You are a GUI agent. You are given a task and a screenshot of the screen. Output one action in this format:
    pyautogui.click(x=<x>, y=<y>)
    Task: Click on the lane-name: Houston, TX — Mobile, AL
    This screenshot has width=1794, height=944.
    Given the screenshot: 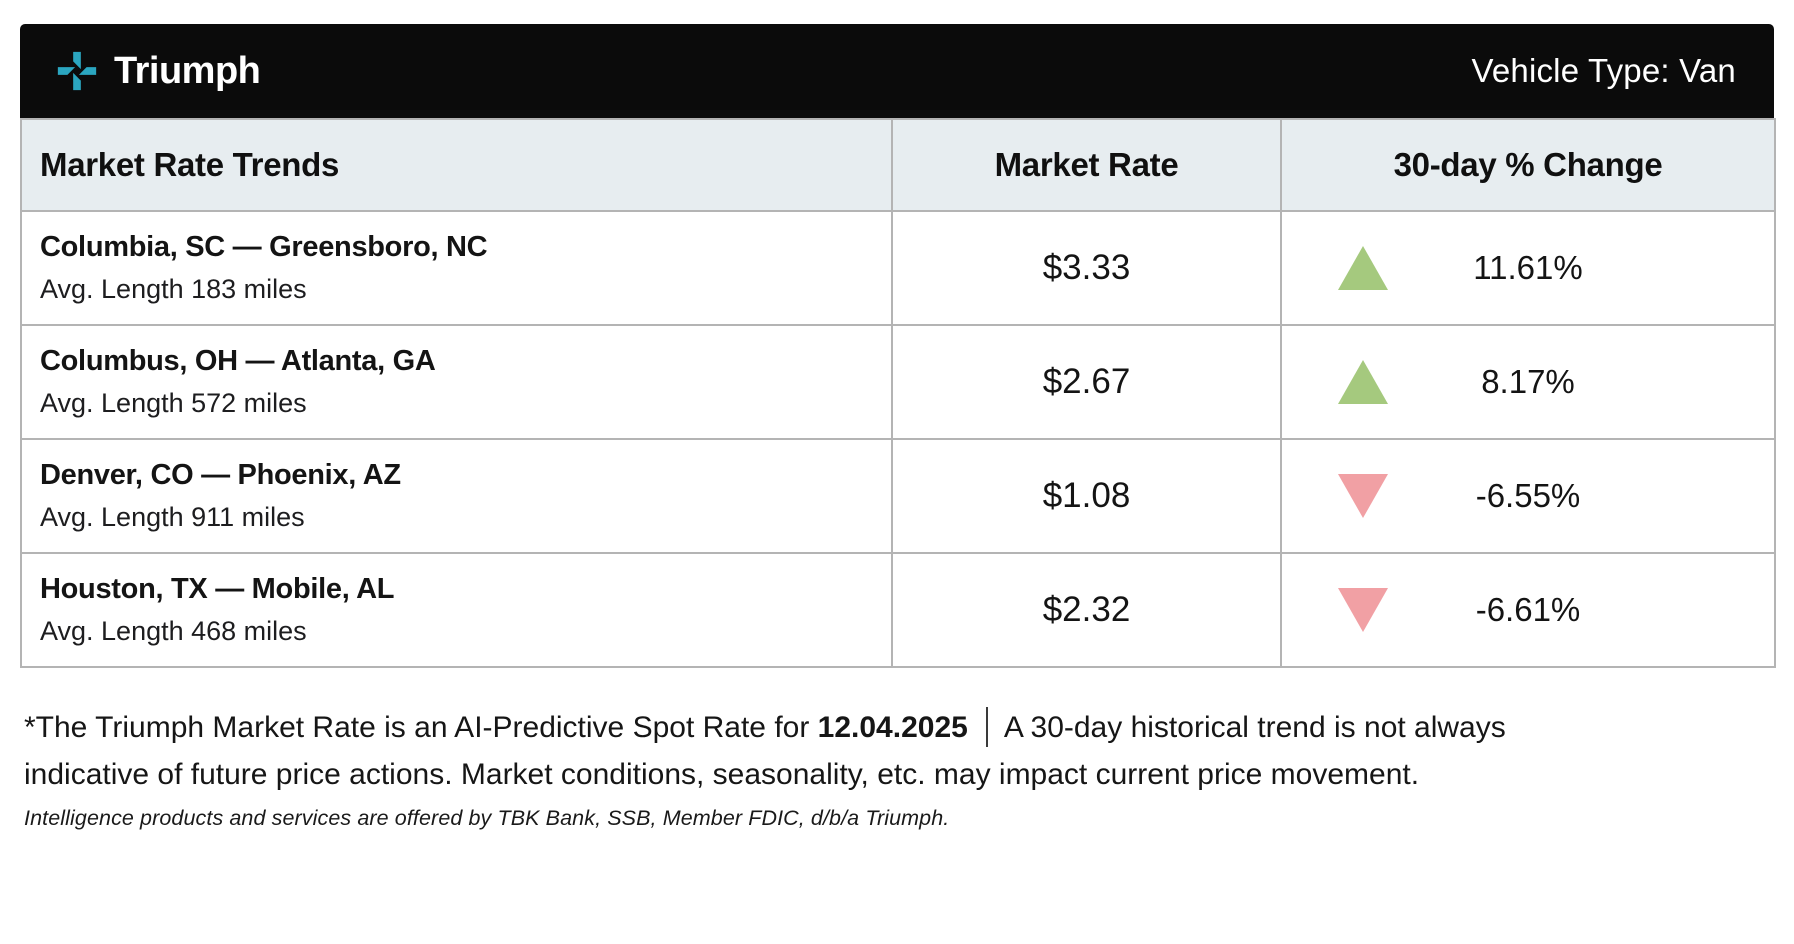 What is the action you would take?
    pyautogui.click(x=217, y=589)
    